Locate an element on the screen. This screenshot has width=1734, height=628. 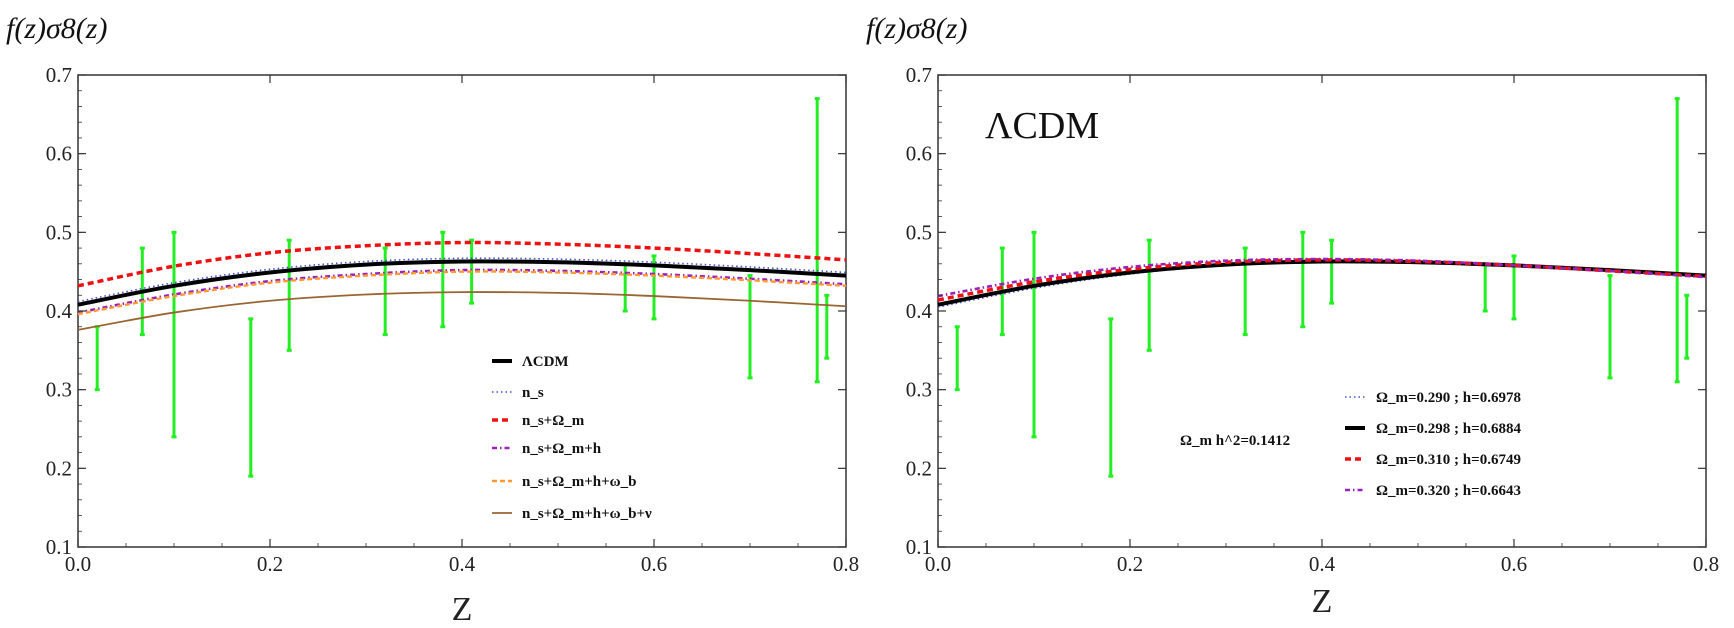
right-x-tick-label: 0.8 is located at coordinates (1706, 564).